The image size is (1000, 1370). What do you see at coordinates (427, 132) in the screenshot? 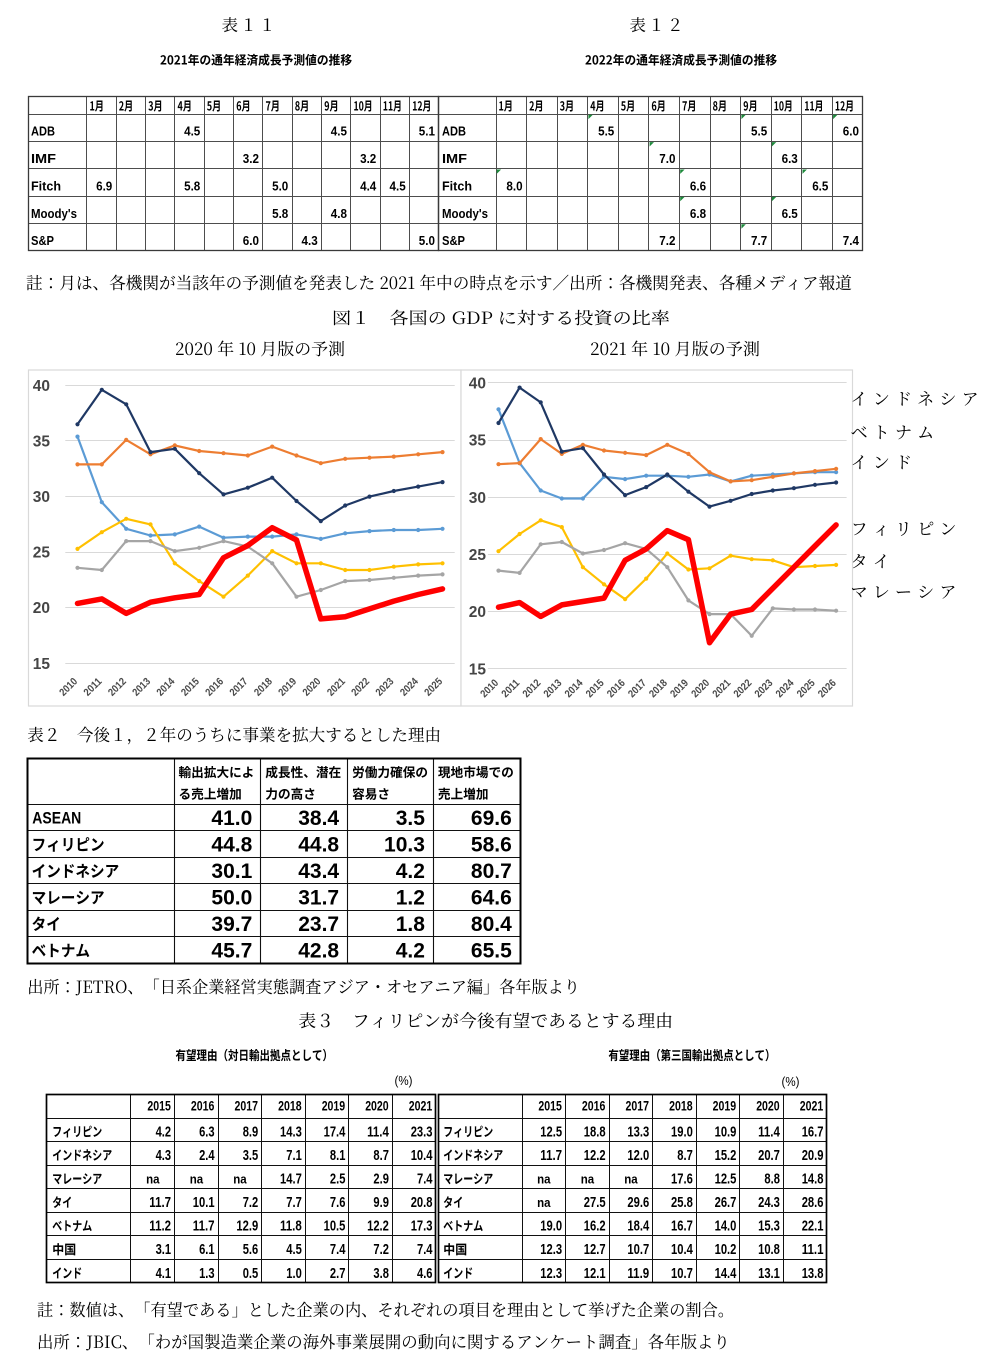
I see `svg-text: 5.1` at bounding box center [427, 132].